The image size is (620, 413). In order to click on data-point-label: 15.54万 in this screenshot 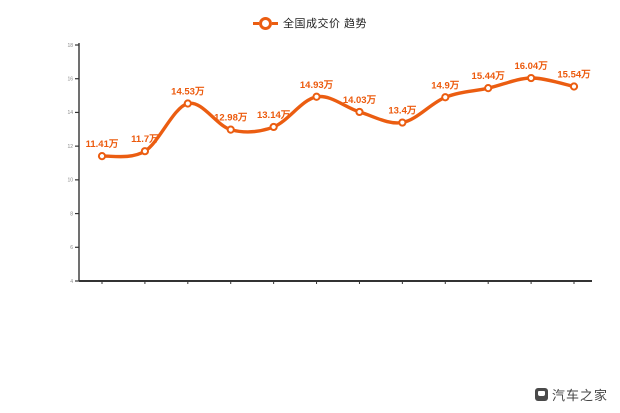, I will do `click(574, 74)`.